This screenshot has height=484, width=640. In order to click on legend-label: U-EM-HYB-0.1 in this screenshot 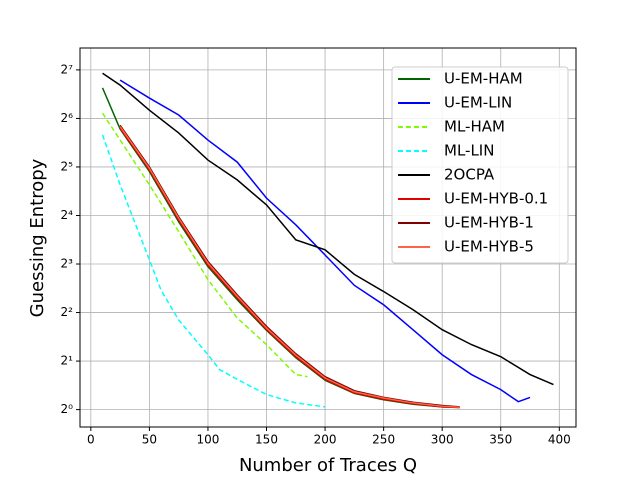, I will do `click(496, 199)`.